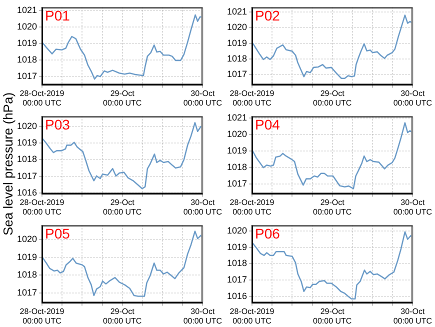  Describe the element at coordinates (267, 233) in the screenshot. I see `chart-title: P06` at that location.